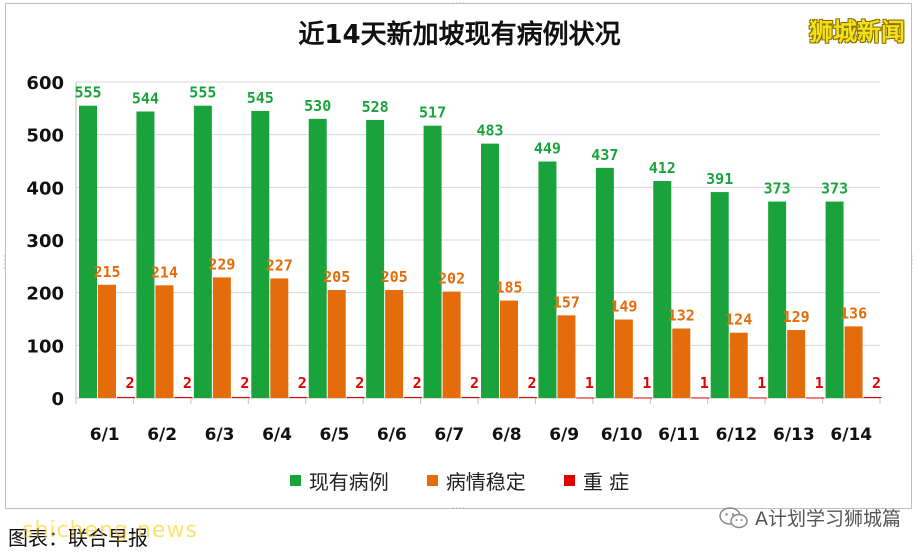  I want to click on x-tick-label: 6/13, so click(794, 435).